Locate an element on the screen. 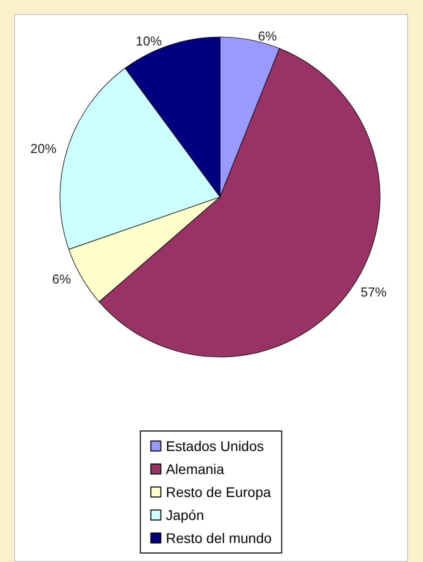  legend-label: Japón is located at coordinates (185, 515).